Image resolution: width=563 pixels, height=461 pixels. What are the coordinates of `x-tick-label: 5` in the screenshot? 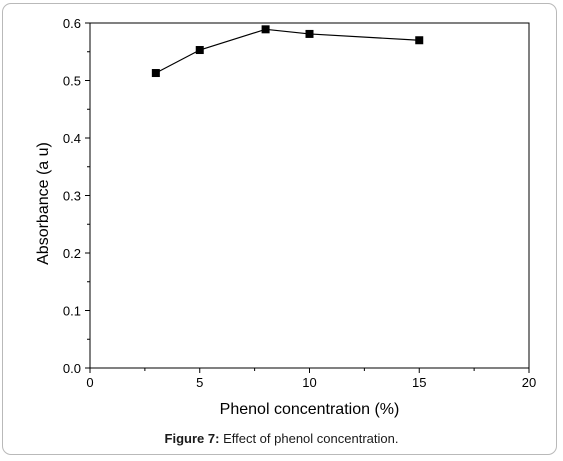 It's located at (199, 382).